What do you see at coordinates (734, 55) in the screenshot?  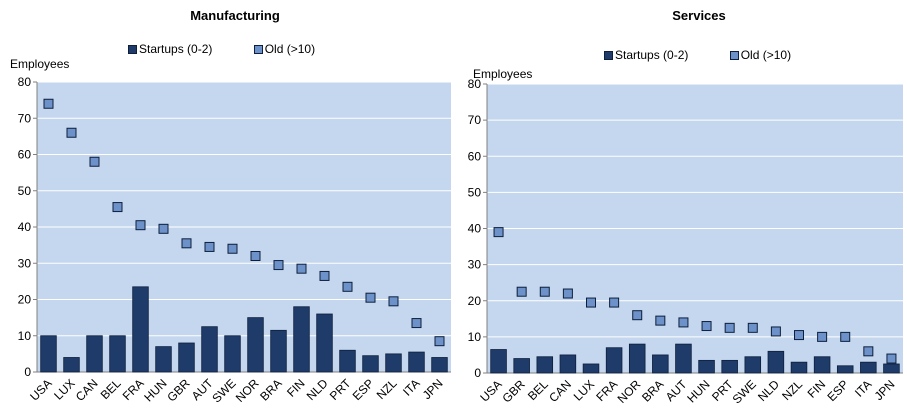 I see `legend-swatch-old` at bounding box center [734, 55].